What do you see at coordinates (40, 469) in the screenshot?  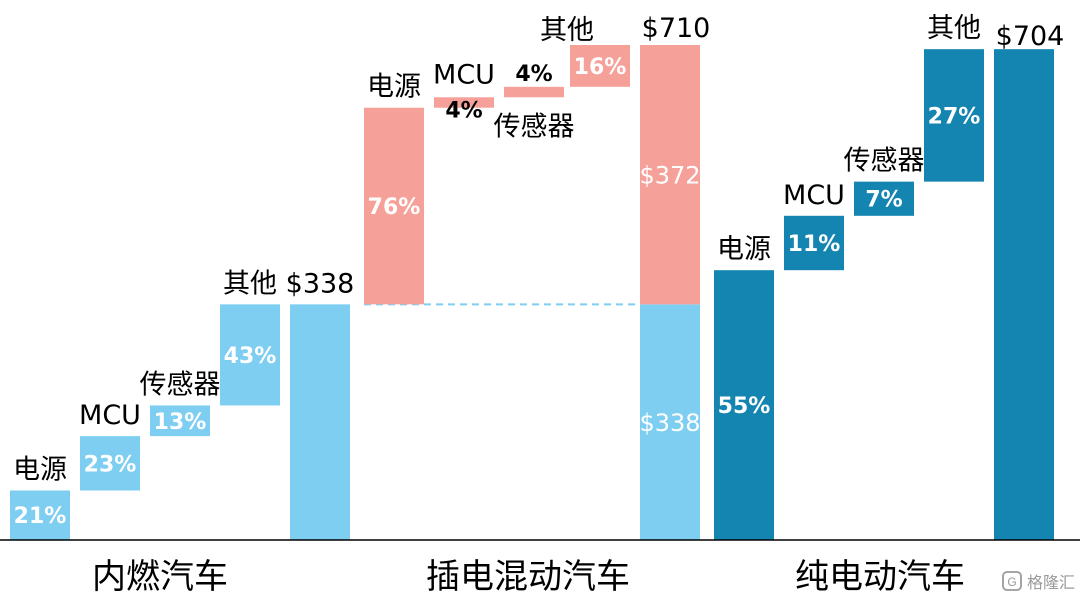 I see `ice-power-name-label: 电源` at bounding box center [40, 469].